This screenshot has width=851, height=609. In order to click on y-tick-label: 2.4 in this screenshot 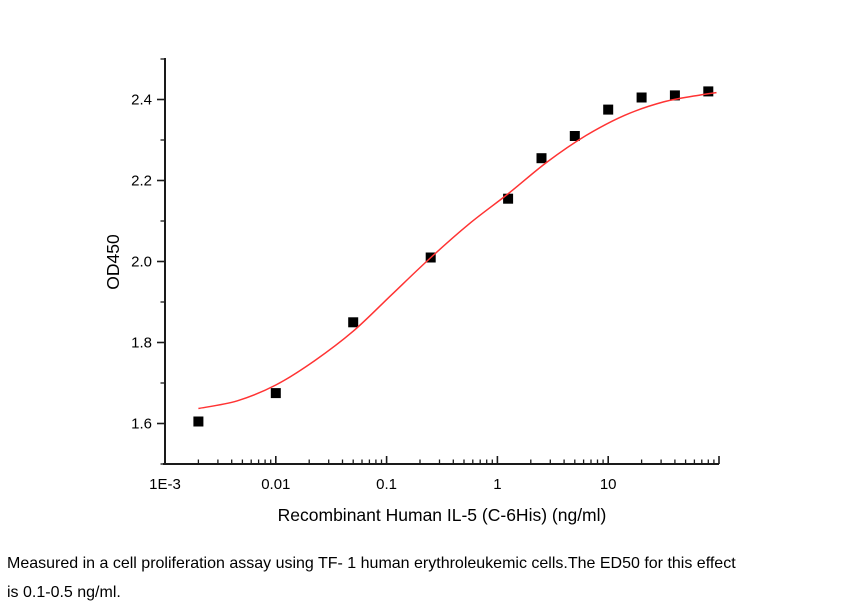, I will do `click(141, 100)`.